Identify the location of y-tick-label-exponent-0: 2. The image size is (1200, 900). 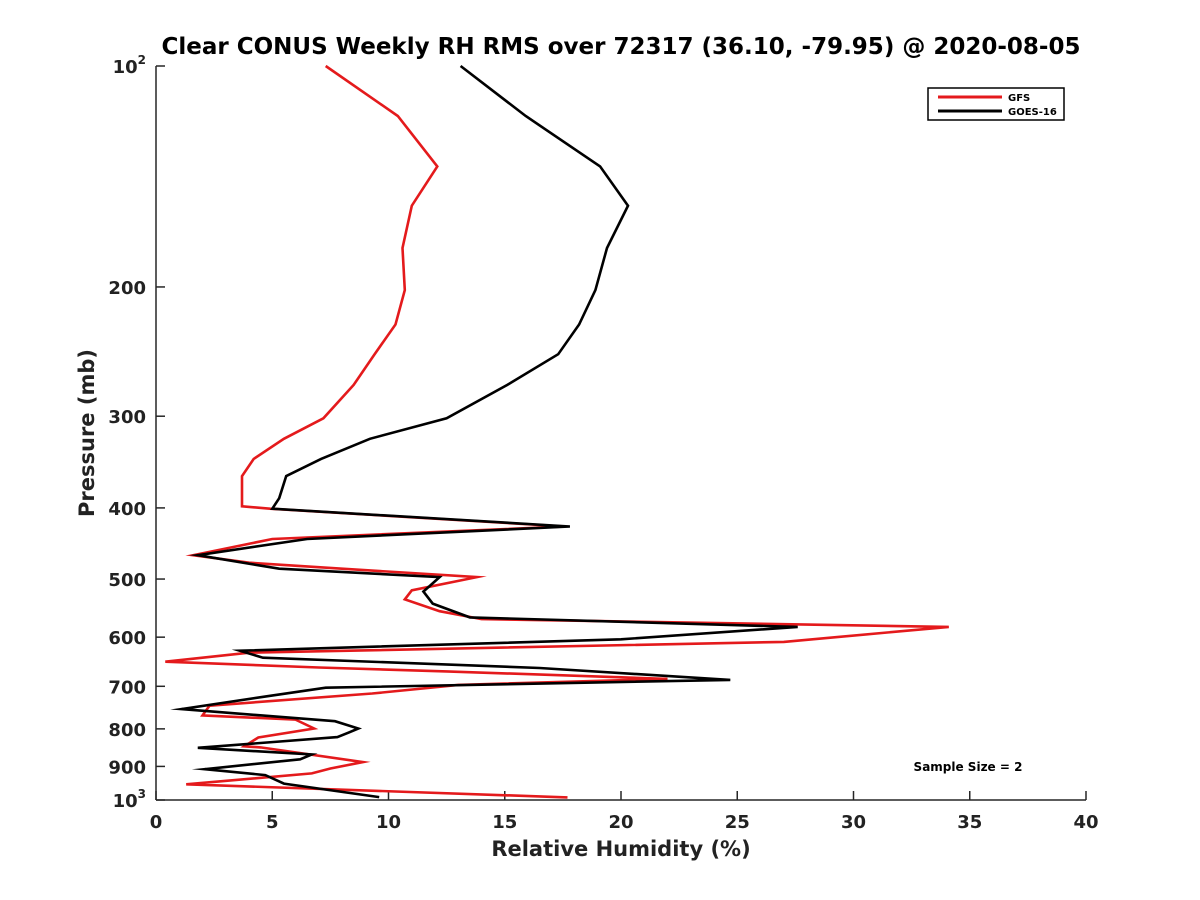
(142, 60).